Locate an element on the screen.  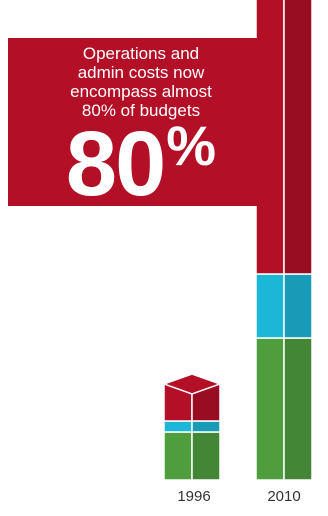
callout-line: admin costs now is located at coordinates (141, 72).